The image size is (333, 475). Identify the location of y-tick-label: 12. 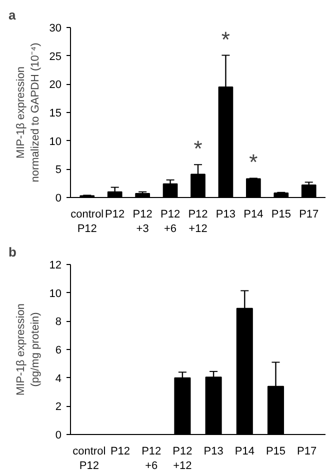
(55, 266).